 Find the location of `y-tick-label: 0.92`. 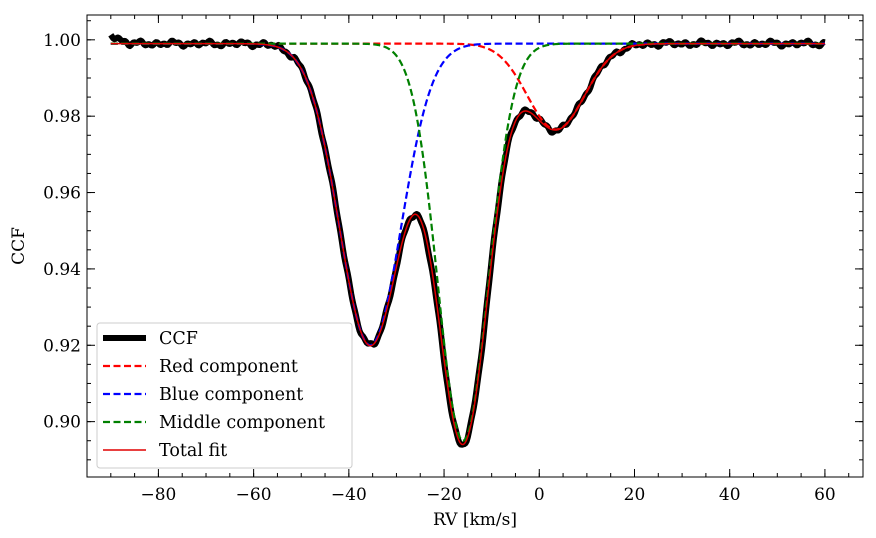

y-tick-label: 0.92 is located at coordinates (62, 346).